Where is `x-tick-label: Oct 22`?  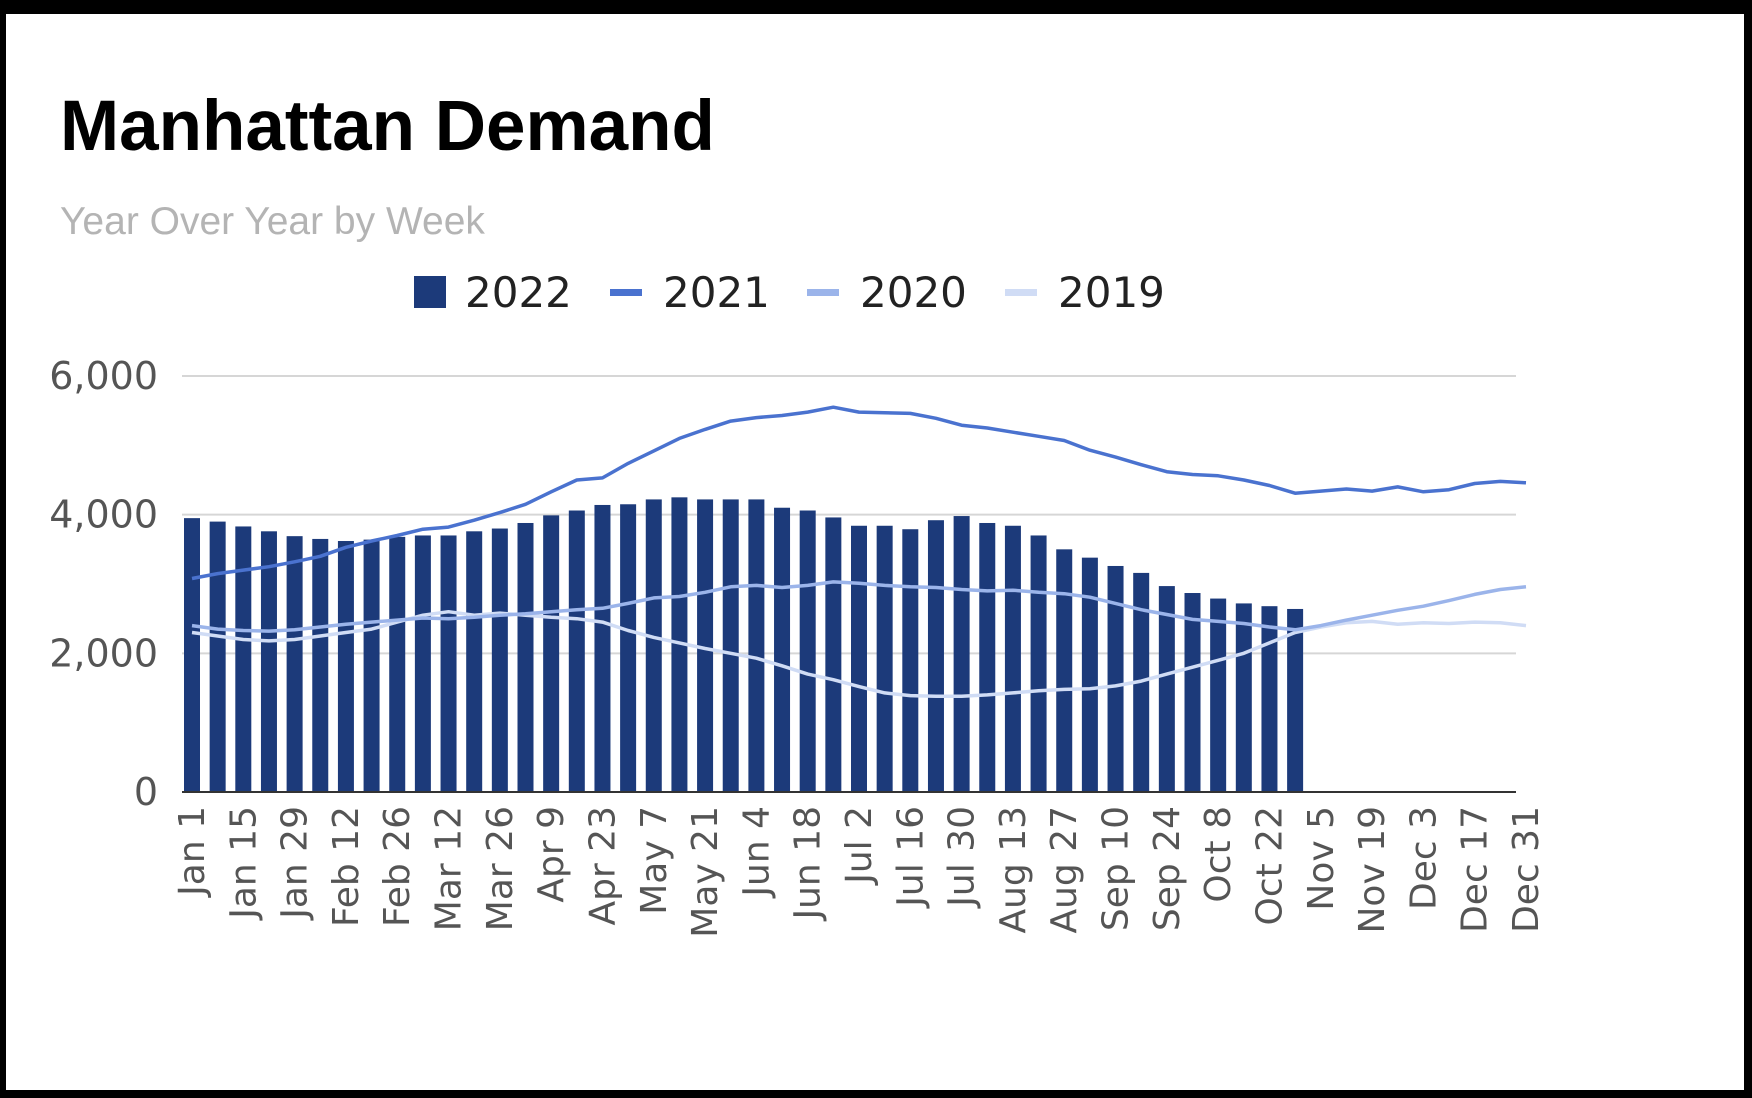
x-tick-label: Oct 22 is located at coordinates (1270, 866).